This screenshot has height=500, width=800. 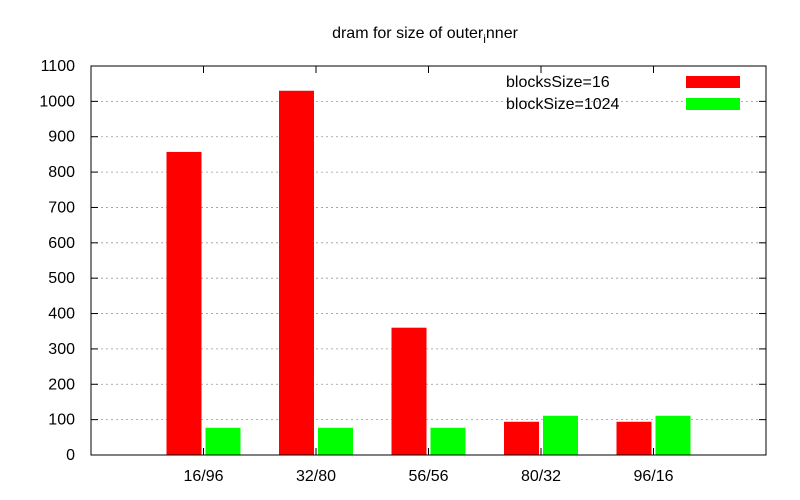 What do you see at coordinates (61, 243) in the screenshot?
I see `y-tick-label: 600` at bounding box center [61, 243].